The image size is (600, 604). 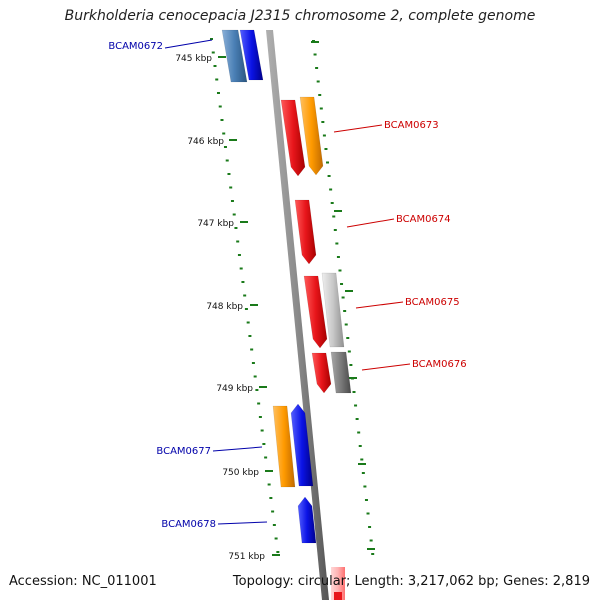 What do you see at coordinates (234, 389) in the screenshot?
I see `tick-label-749: 749 kbp` at bounding box center [234, 389].